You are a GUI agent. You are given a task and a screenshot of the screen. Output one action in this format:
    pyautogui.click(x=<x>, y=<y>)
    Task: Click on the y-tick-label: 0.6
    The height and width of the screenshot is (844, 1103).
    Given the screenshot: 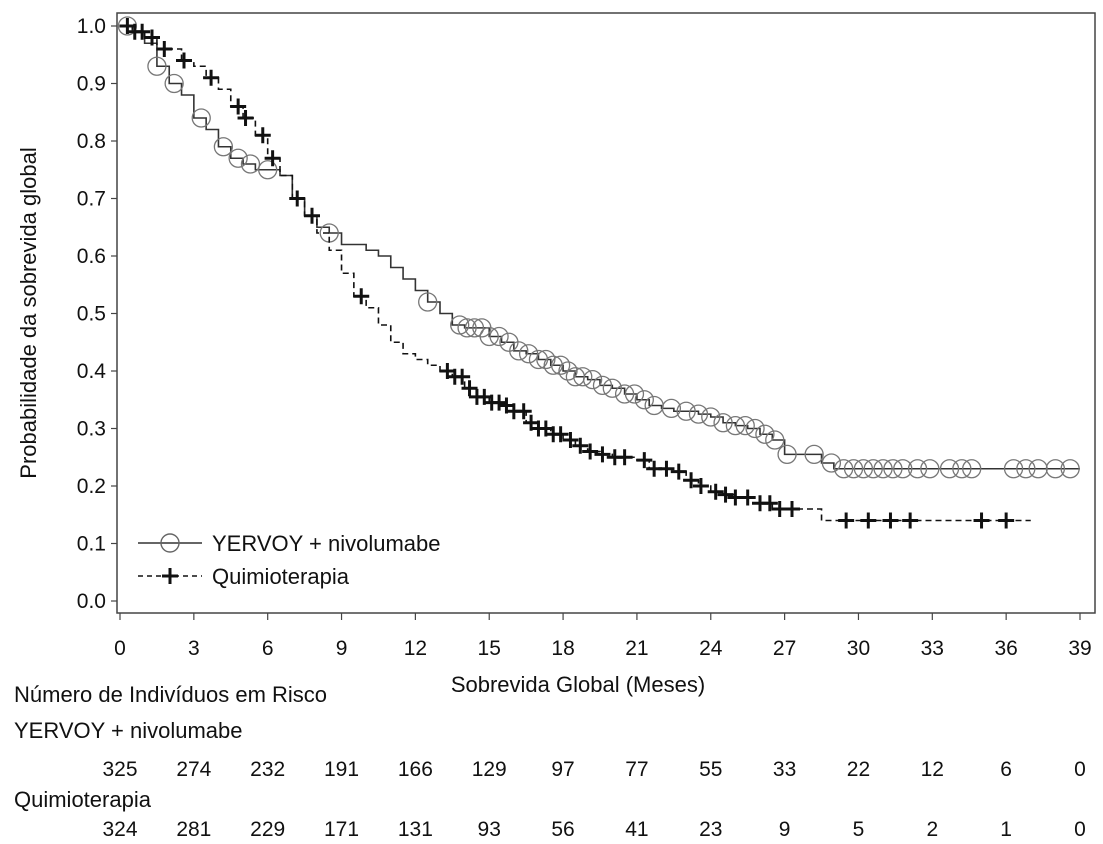 What is the action you would take?
    pyautogui.click(x=91, y=256)
    